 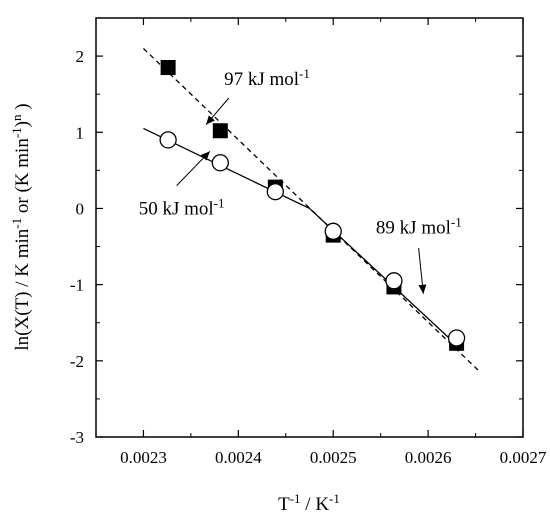 I want to click on x-tick-label: 0.0024, so click(x=238, y=457).